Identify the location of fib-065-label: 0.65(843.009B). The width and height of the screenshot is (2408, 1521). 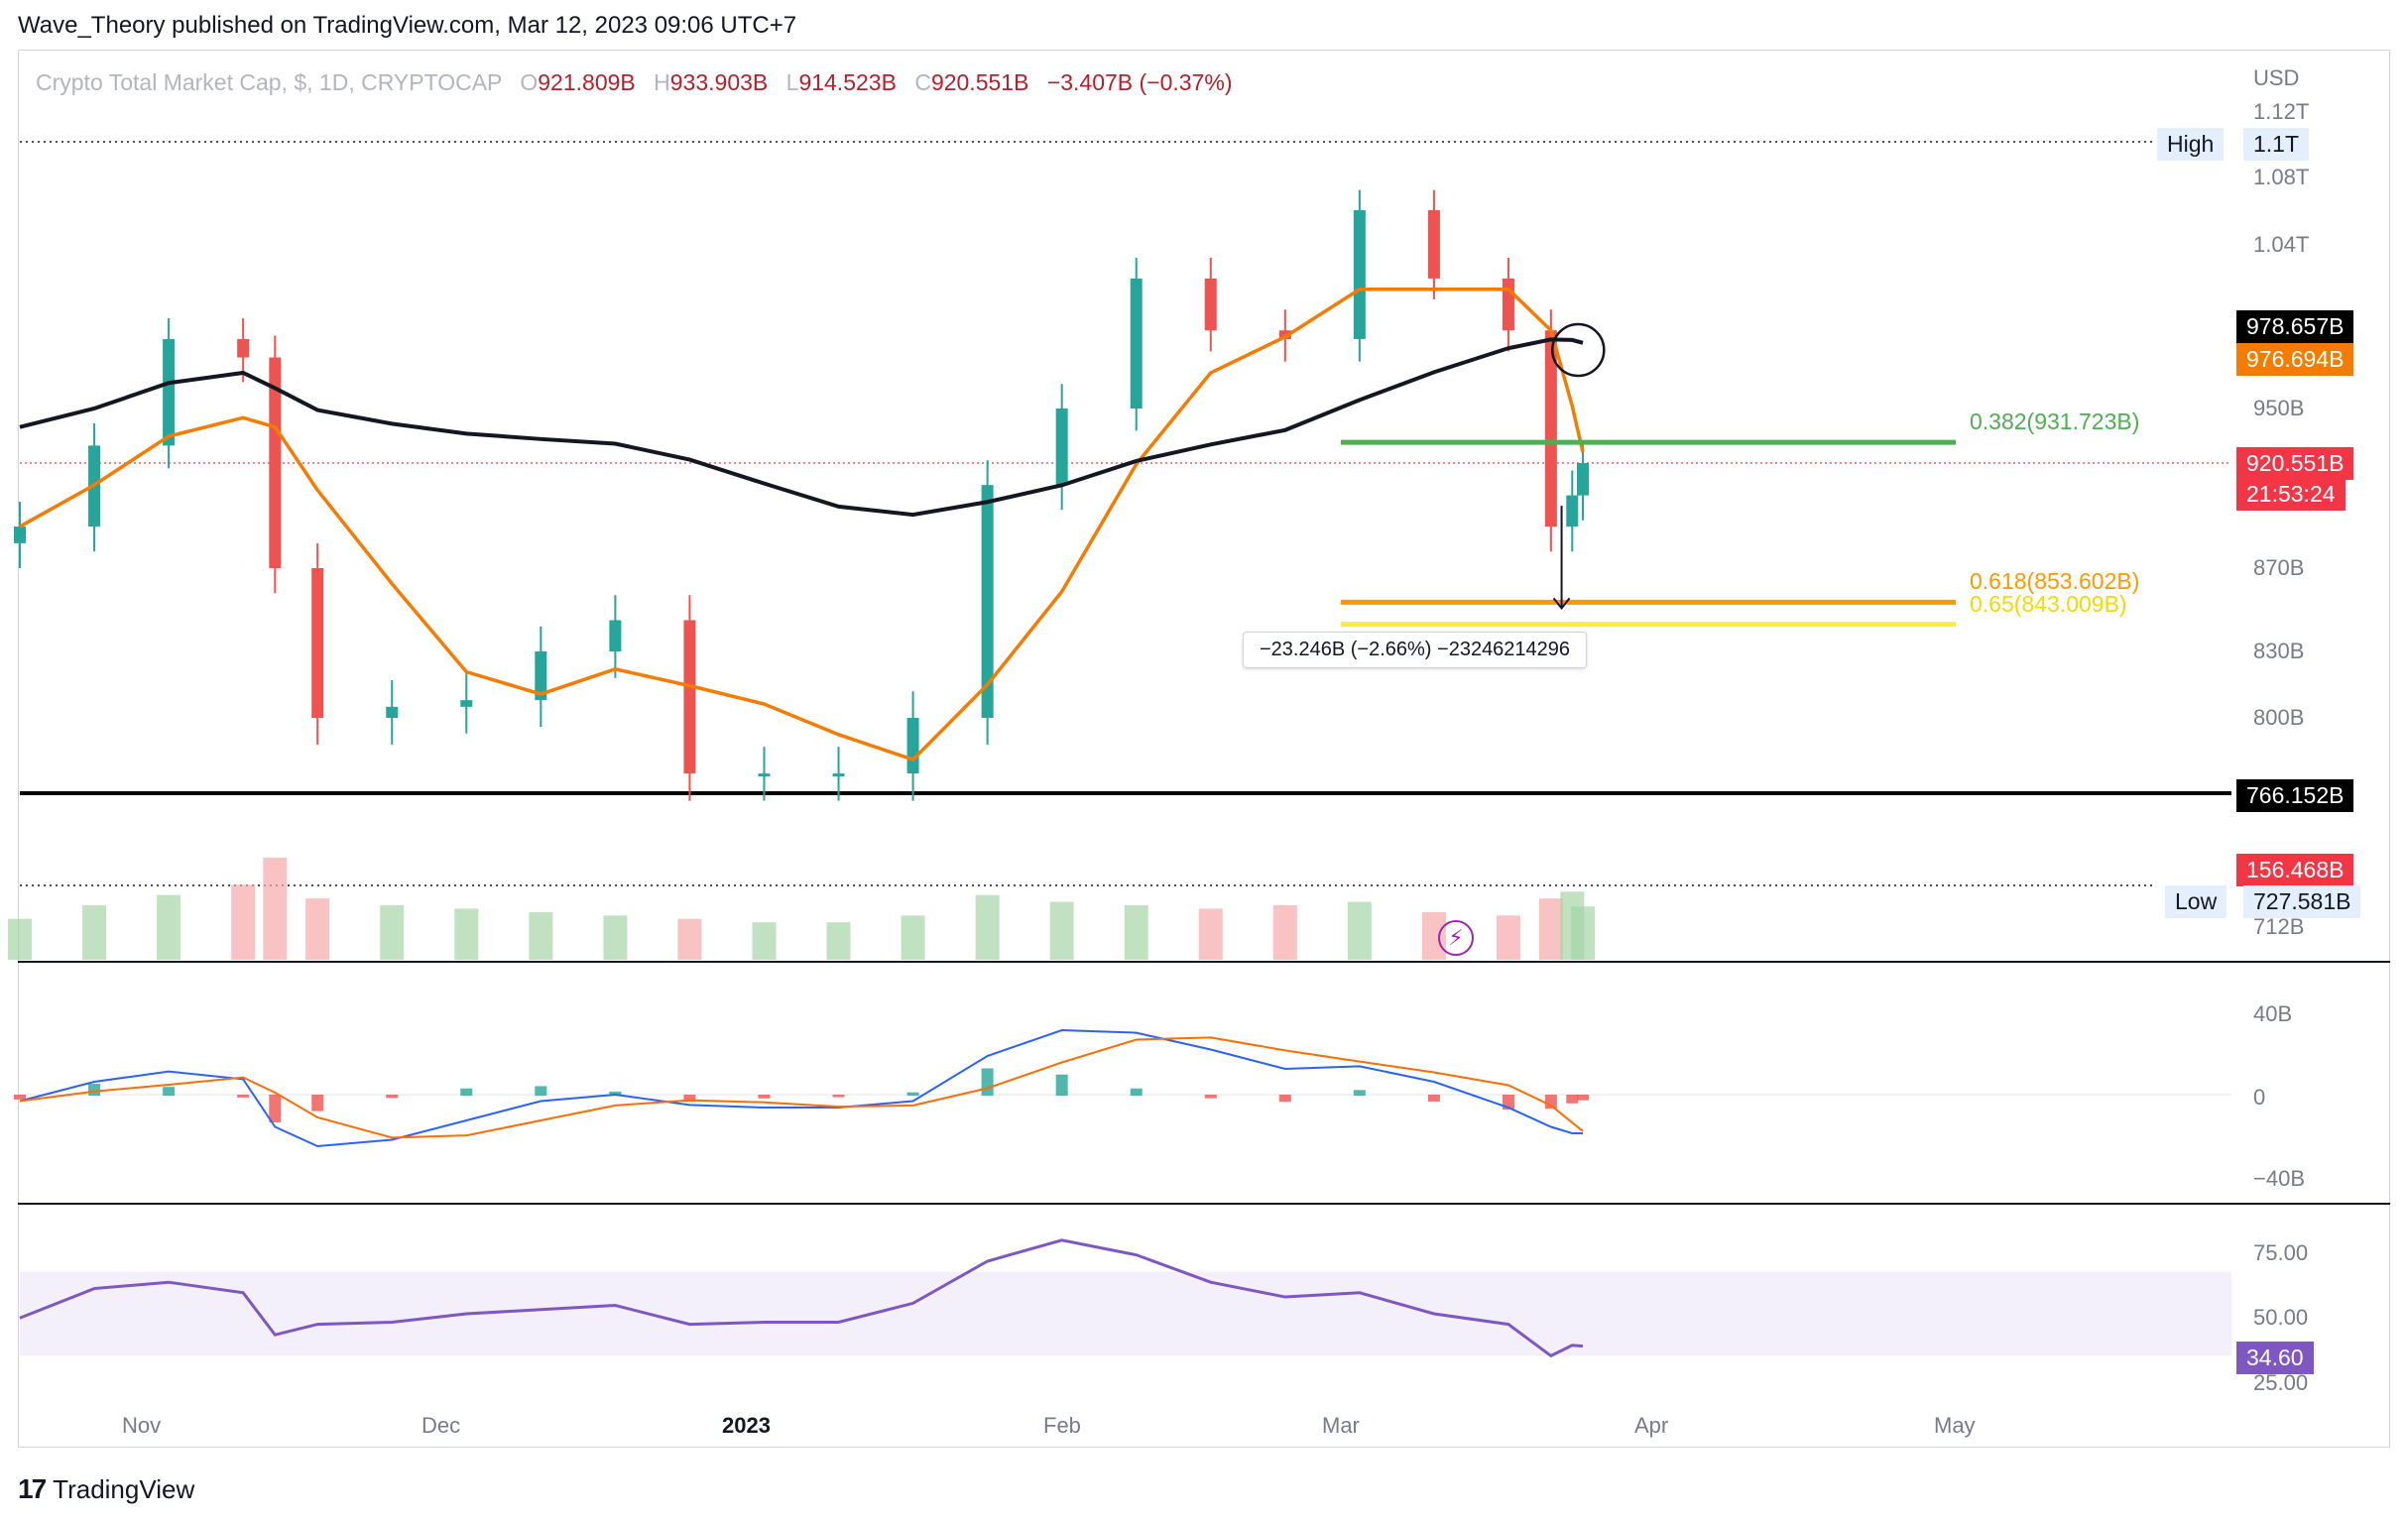
(2049, 604).